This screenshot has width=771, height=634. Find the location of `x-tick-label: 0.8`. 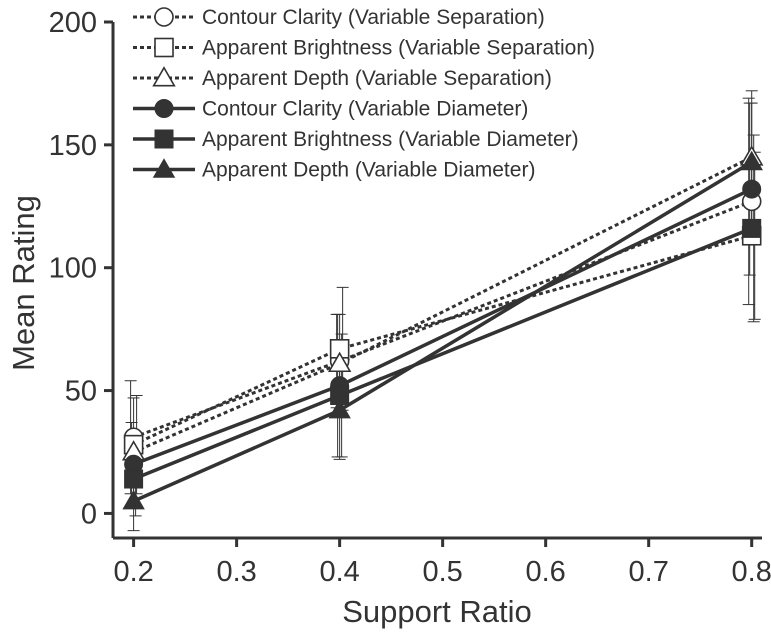

x-tick-label: 0.8 is located at coordinates (751, 572).